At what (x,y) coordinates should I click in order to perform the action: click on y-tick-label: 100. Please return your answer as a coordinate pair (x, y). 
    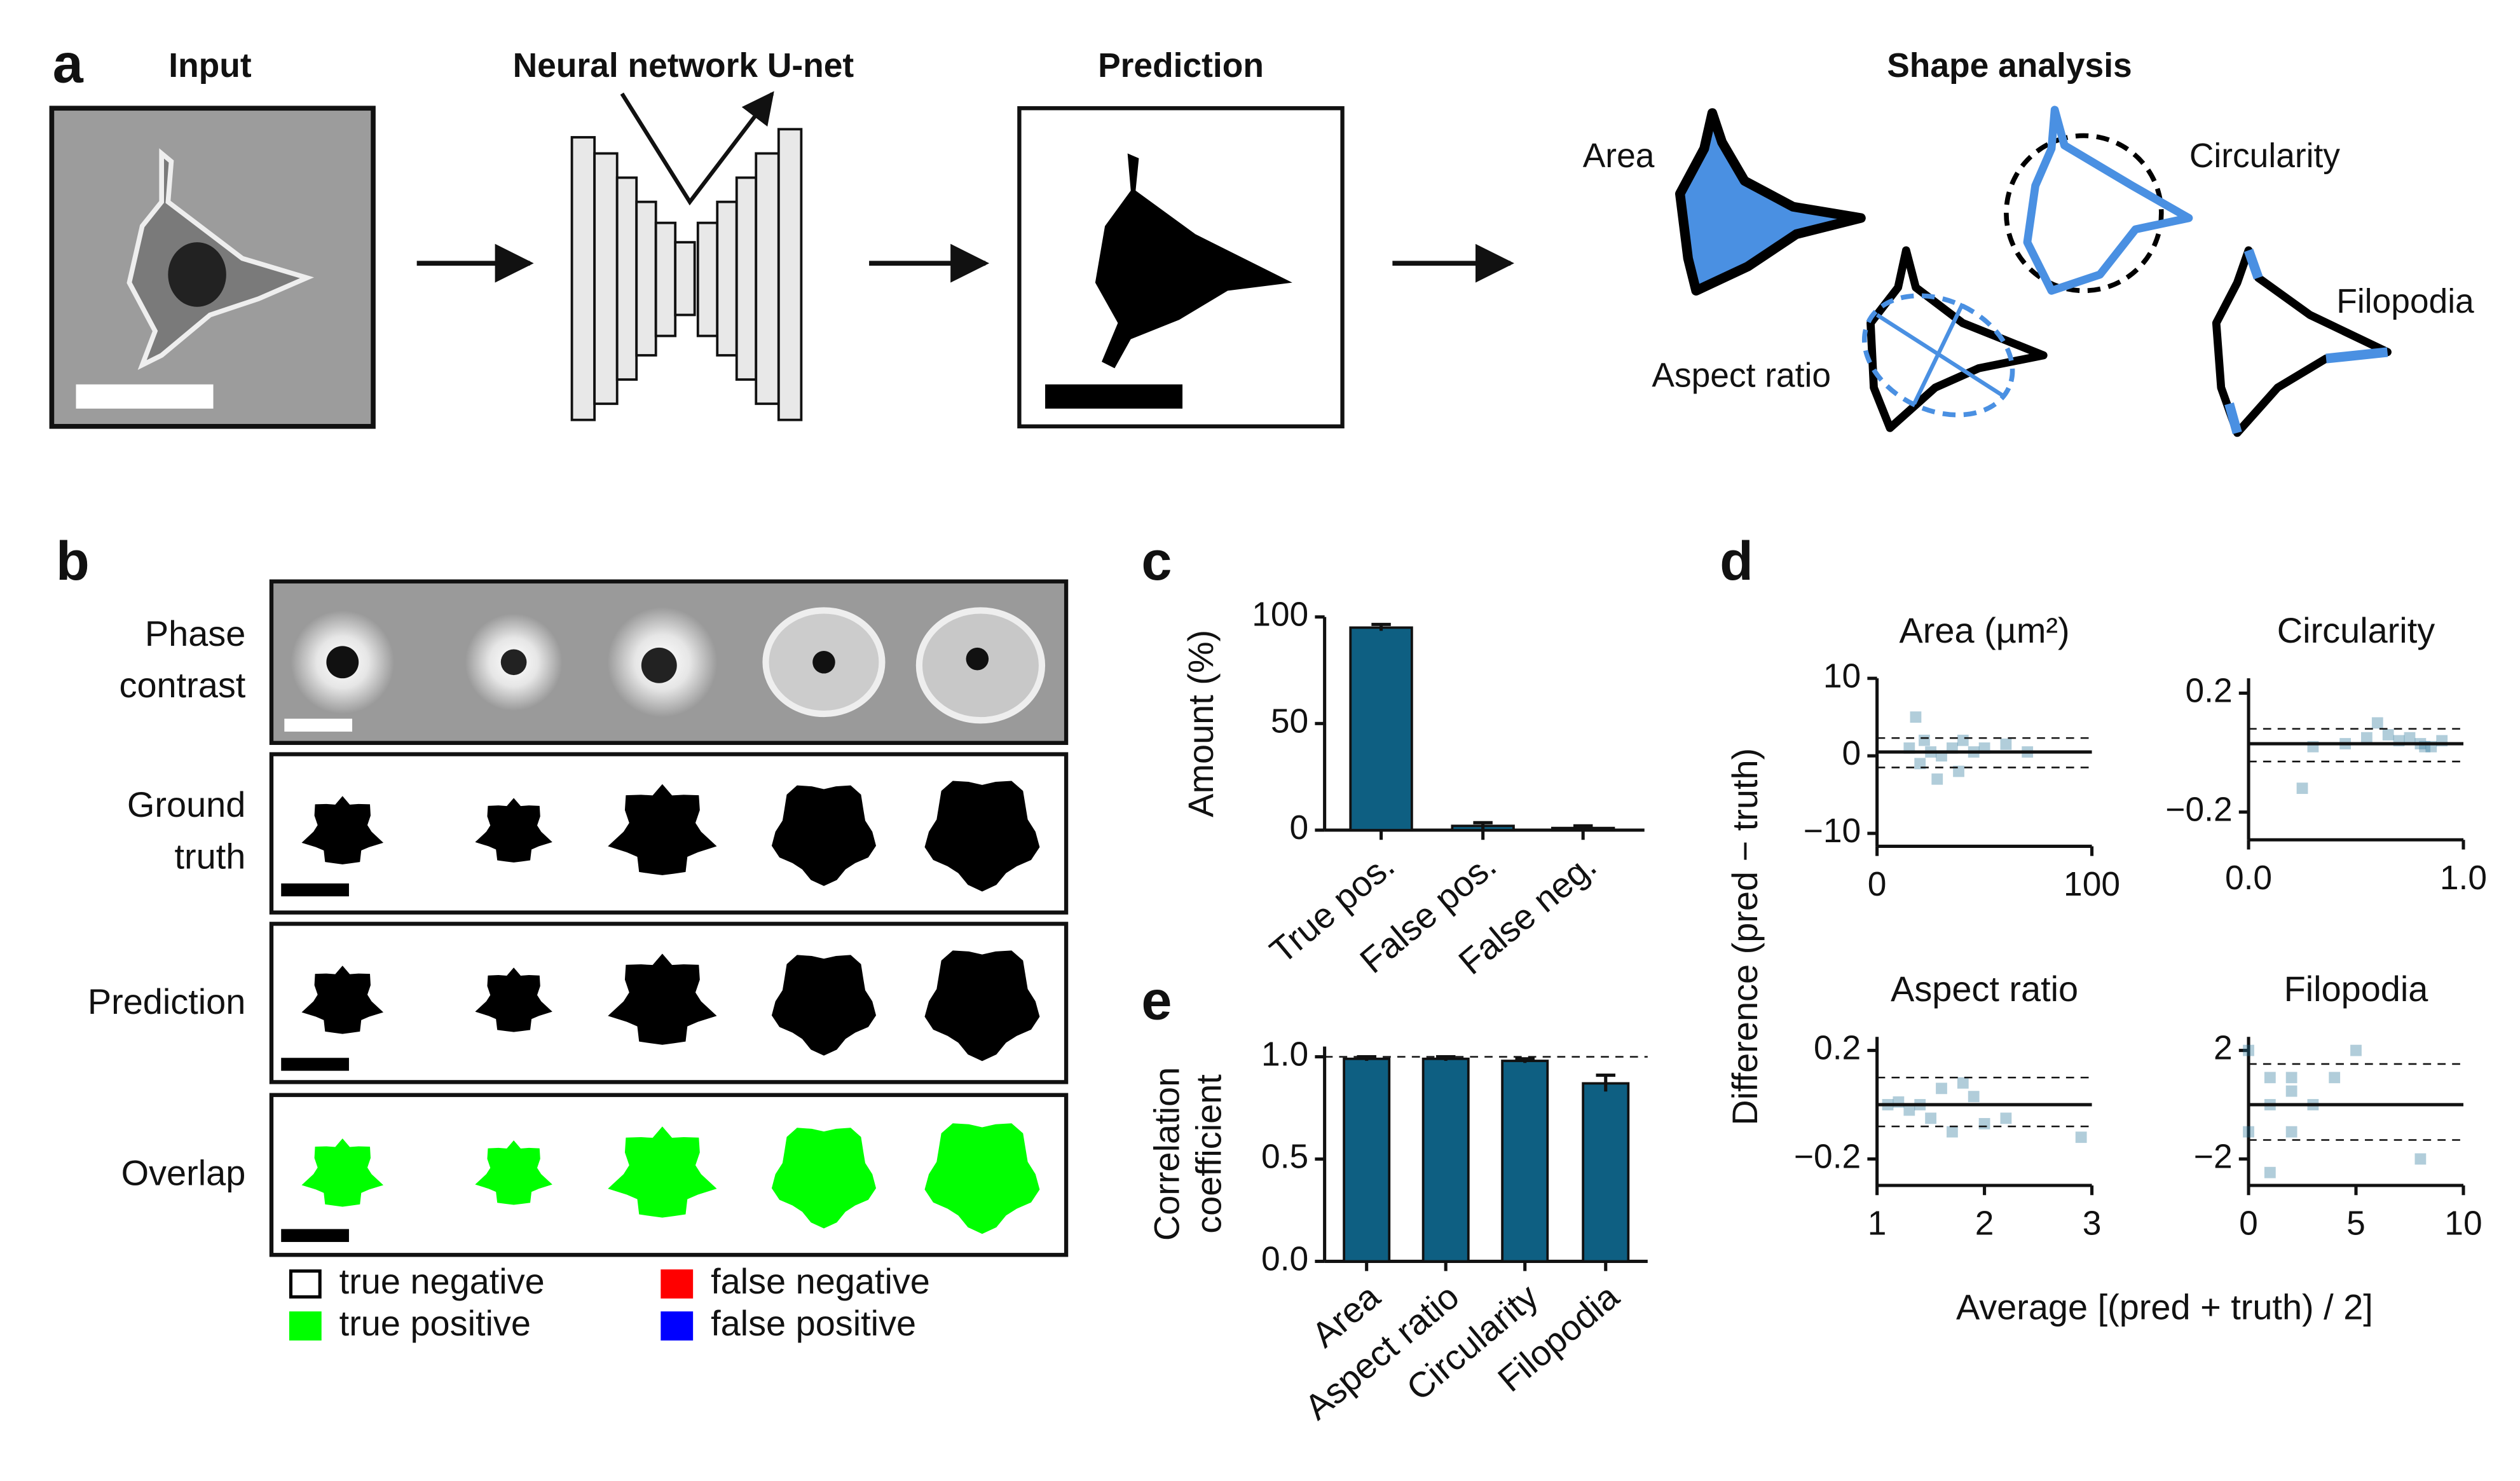
    Looking at the image, I should click on (1280, 615).